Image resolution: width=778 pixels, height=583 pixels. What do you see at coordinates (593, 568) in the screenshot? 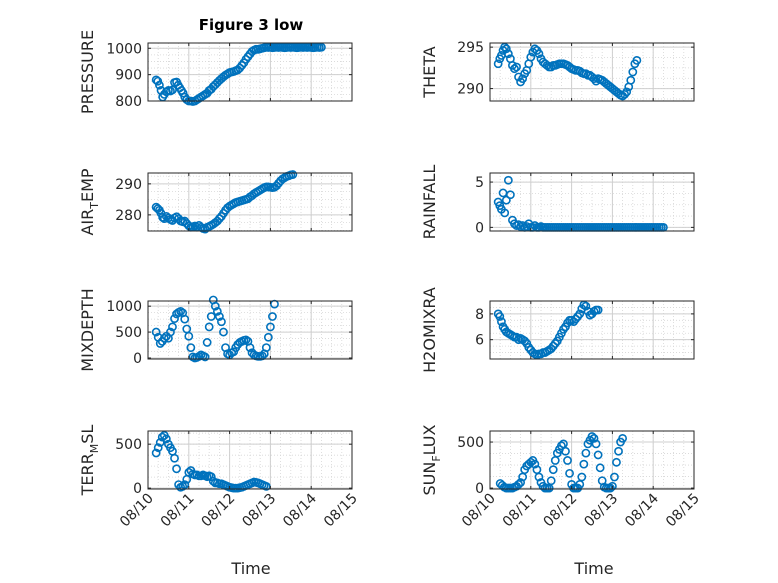
I see `x-axis-label-right: Time` at bounding box center [593, 568].